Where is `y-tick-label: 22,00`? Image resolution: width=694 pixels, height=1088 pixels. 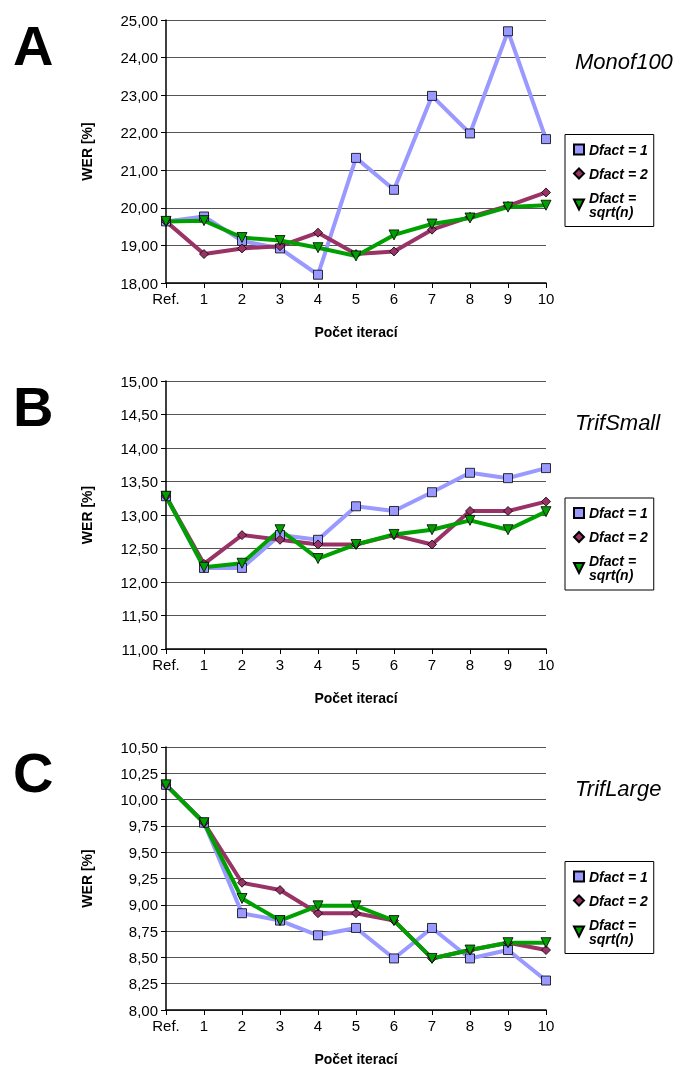
y-tick-label: 22,00 is located at coordinates (139, 133).